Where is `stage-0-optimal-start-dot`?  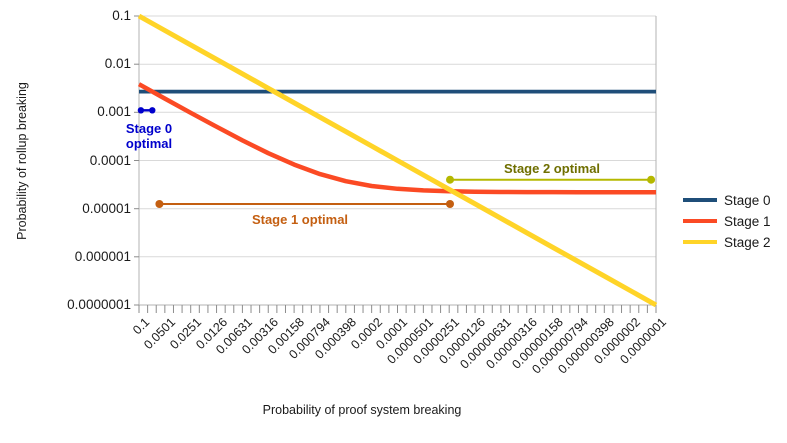
stage-0-optimal-start-dot is located at coordinates (141, 110).